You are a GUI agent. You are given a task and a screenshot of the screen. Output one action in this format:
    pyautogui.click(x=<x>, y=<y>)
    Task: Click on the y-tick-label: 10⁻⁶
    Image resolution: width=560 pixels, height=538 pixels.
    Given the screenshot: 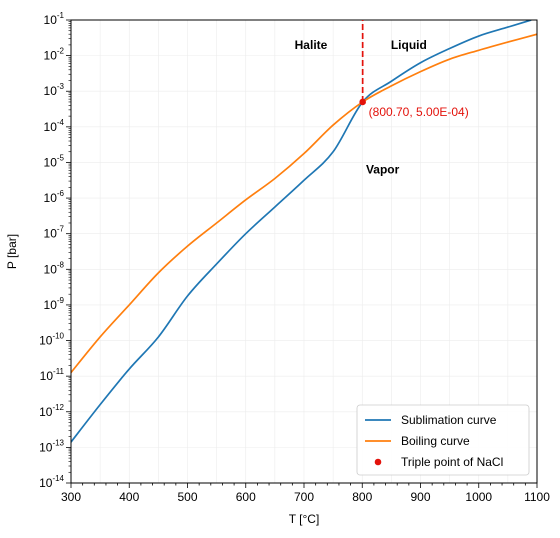 What is the action you would take?
    pyautogui.click(x=54, y=197)
    